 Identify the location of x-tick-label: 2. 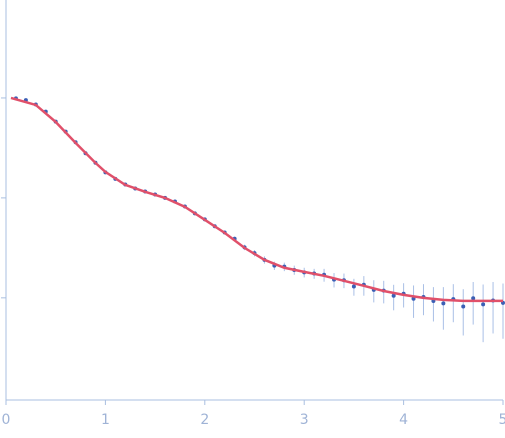
(204, 420).